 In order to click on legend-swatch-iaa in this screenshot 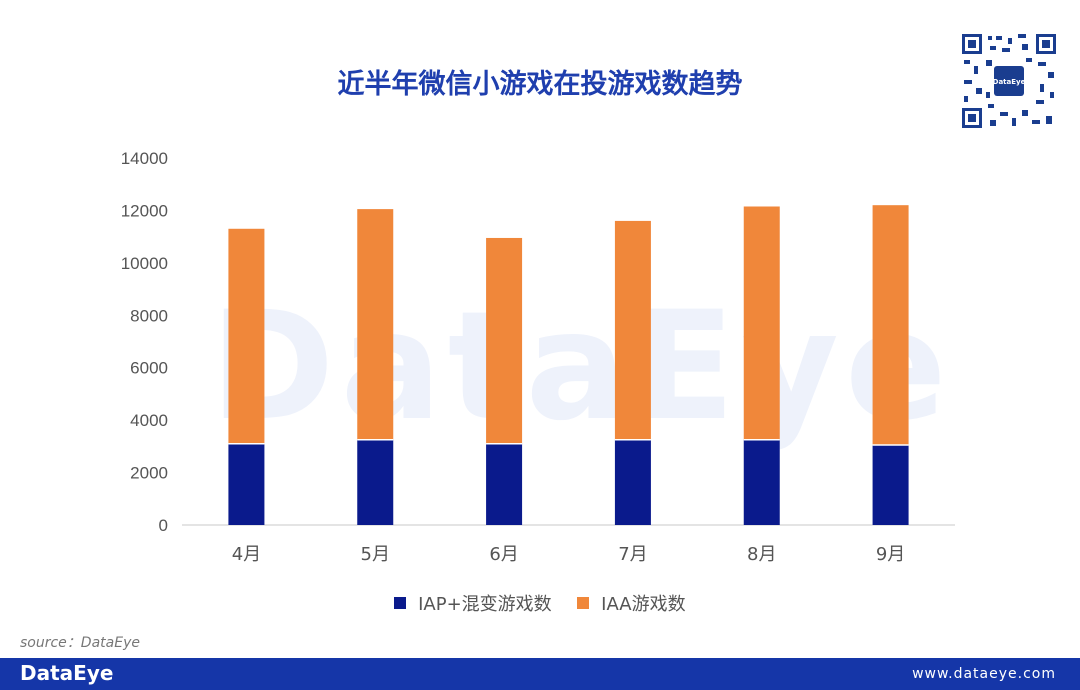, I will do `click(583, 603)`.